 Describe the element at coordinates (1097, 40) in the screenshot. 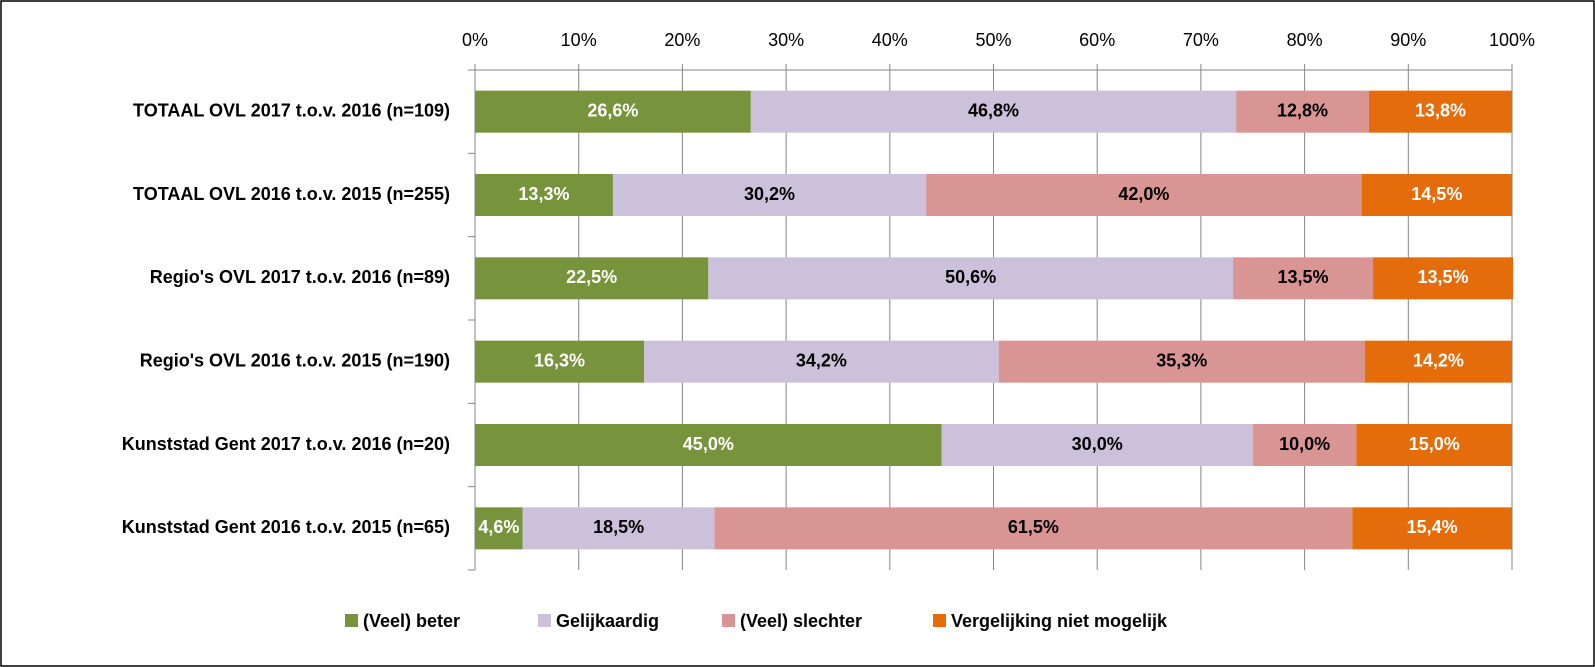

I see `x-tick-label: 60%` at that location.